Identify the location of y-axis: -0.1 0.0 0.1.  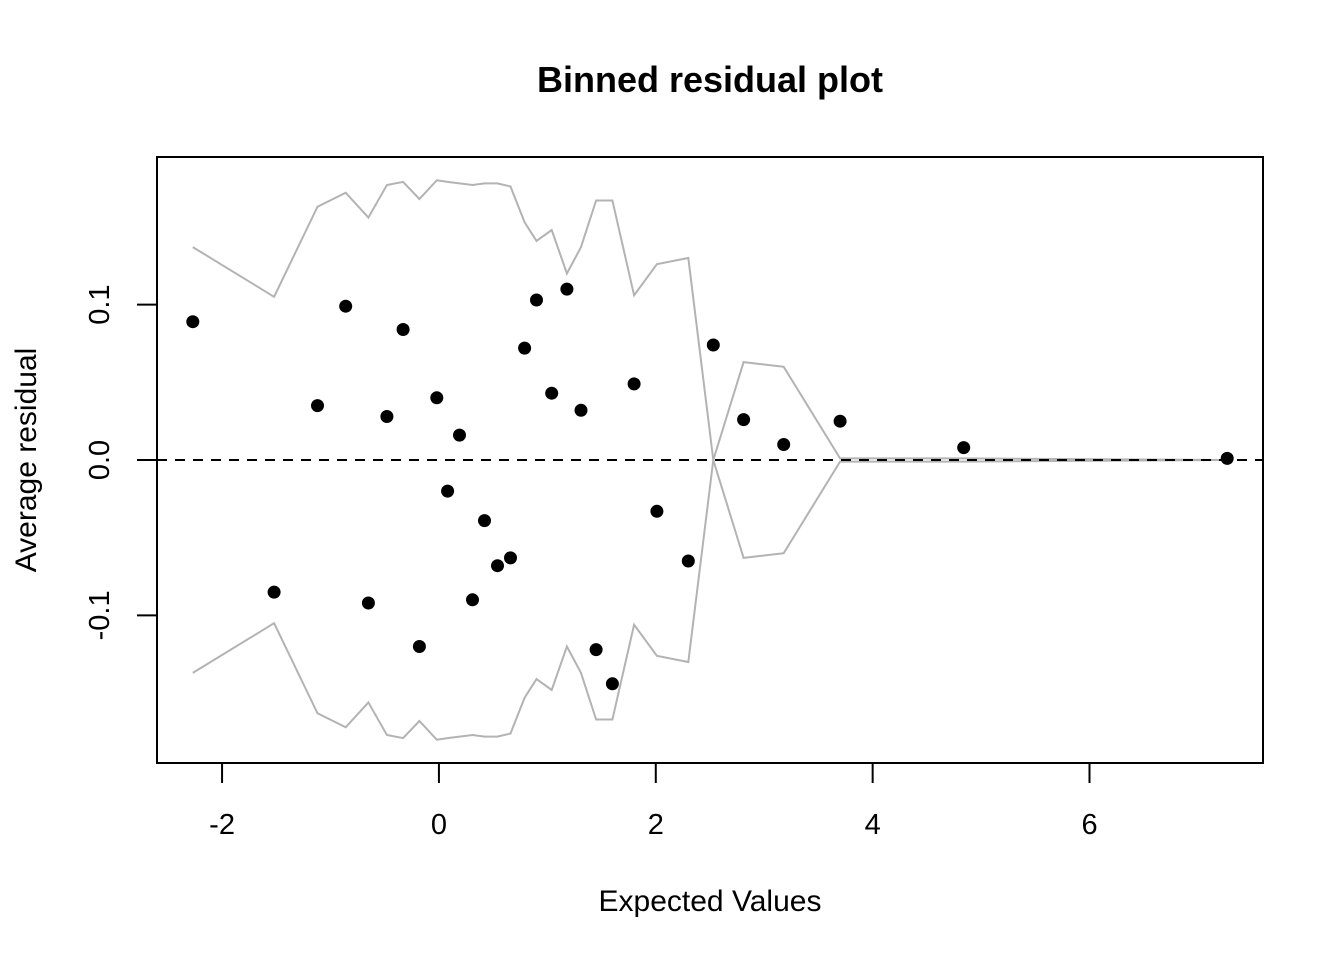
(120, 462).